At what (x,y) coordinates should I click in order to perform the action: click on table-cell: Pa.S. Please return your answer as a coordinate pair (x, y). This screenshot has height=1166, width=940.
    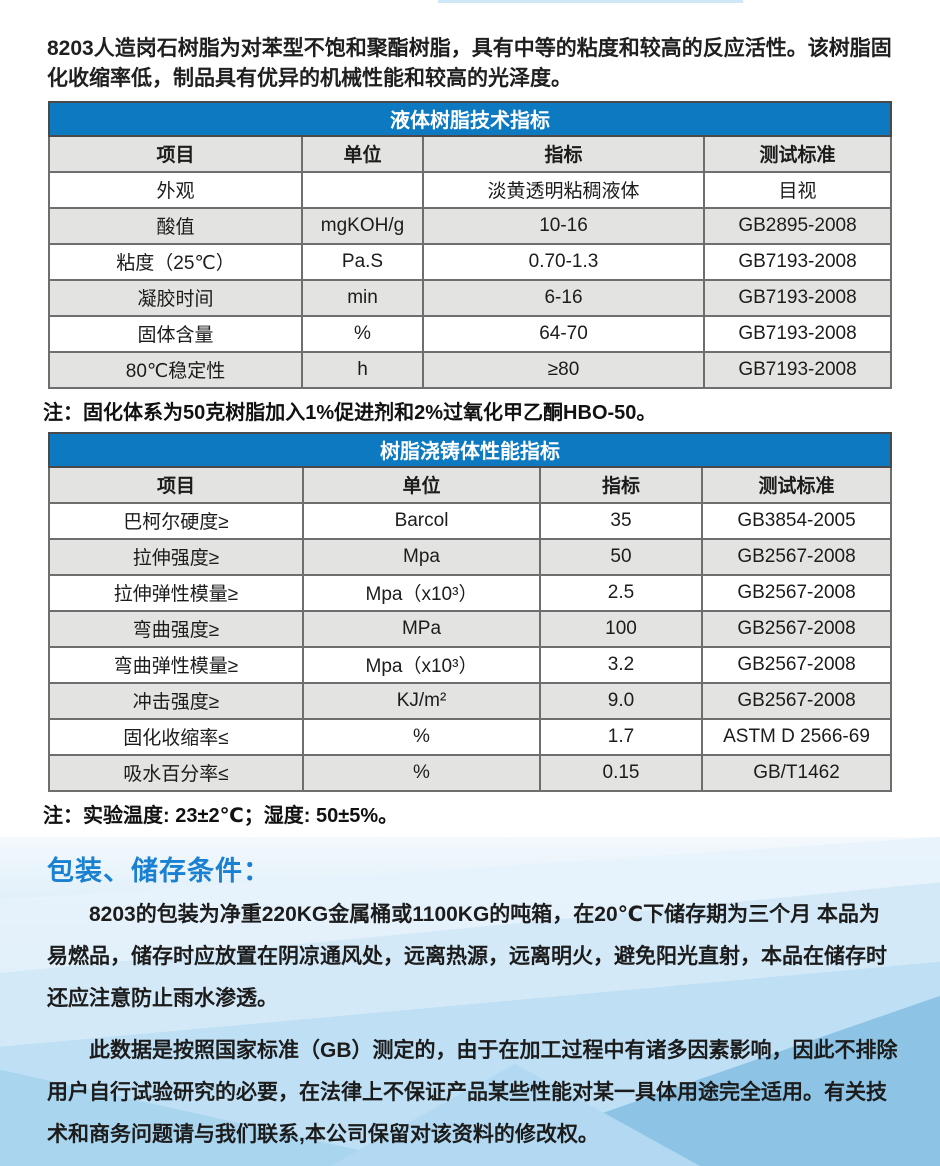
    Looking at the image, I should click on (362, 261).